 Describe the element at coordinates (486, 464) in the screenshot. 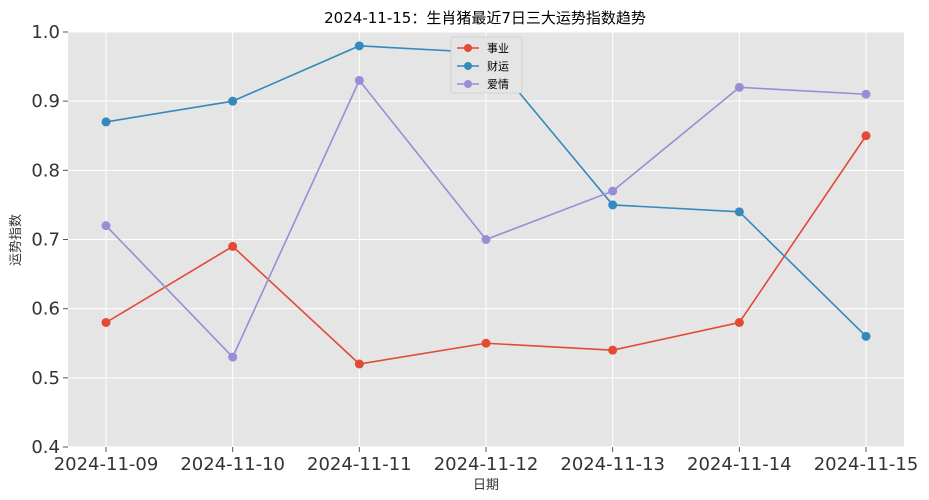

I see `x-tick-label: 2024-11-12` at that location.